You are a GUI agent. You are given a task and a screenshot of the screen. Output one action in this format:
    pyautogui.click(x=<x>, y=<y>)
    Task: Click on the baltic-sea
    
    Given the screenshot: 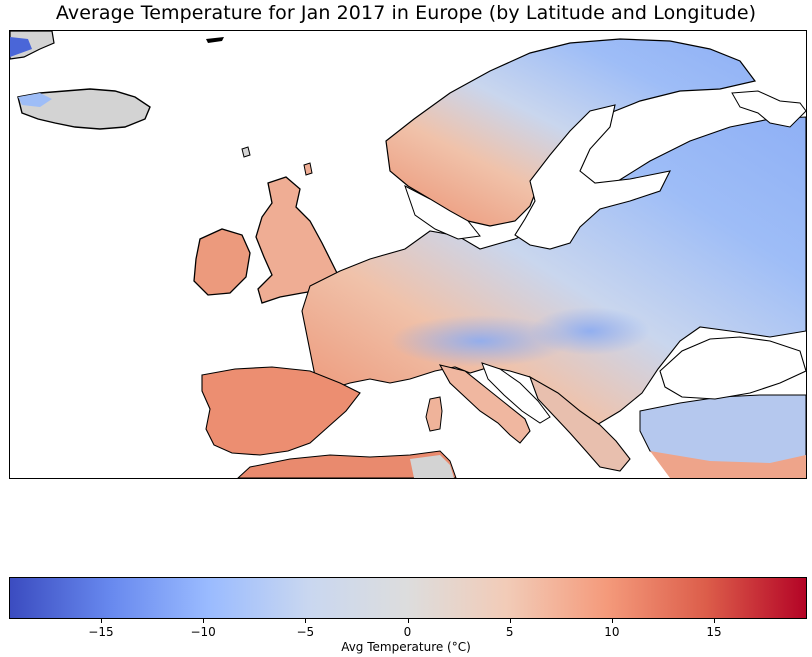 What is the action you would take?
    pyautogui.click(x=592, y=177)
    